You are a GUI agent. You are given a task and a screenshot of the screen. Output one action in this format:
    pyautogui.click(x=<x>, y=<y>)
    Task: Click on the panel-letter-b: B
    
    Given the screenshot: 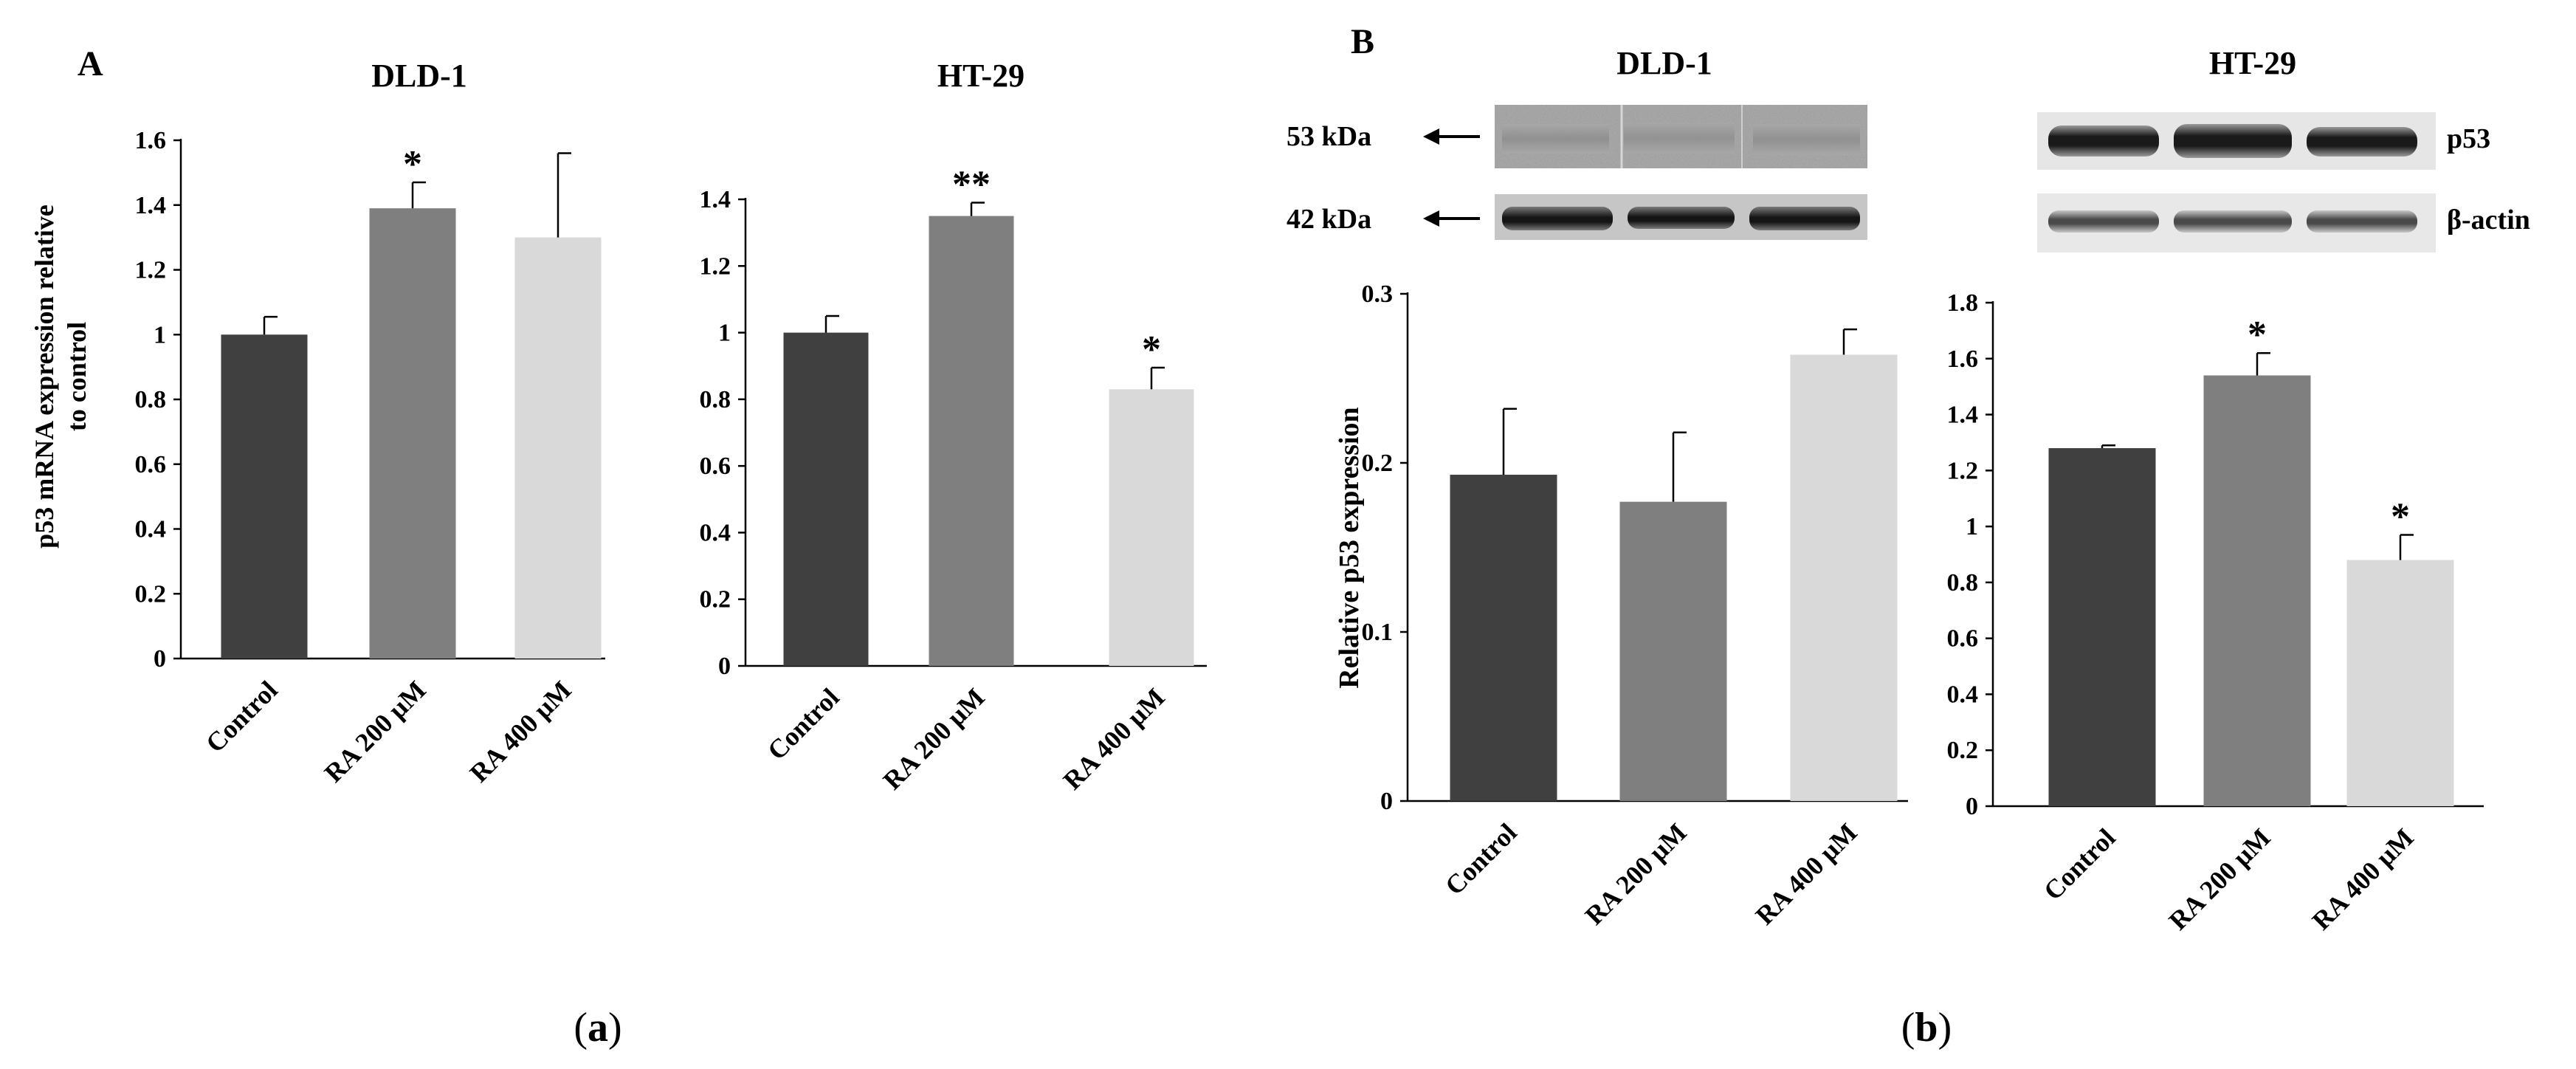 What is the action you would take?
    pyautogui.click(x=1363, y=41)
    